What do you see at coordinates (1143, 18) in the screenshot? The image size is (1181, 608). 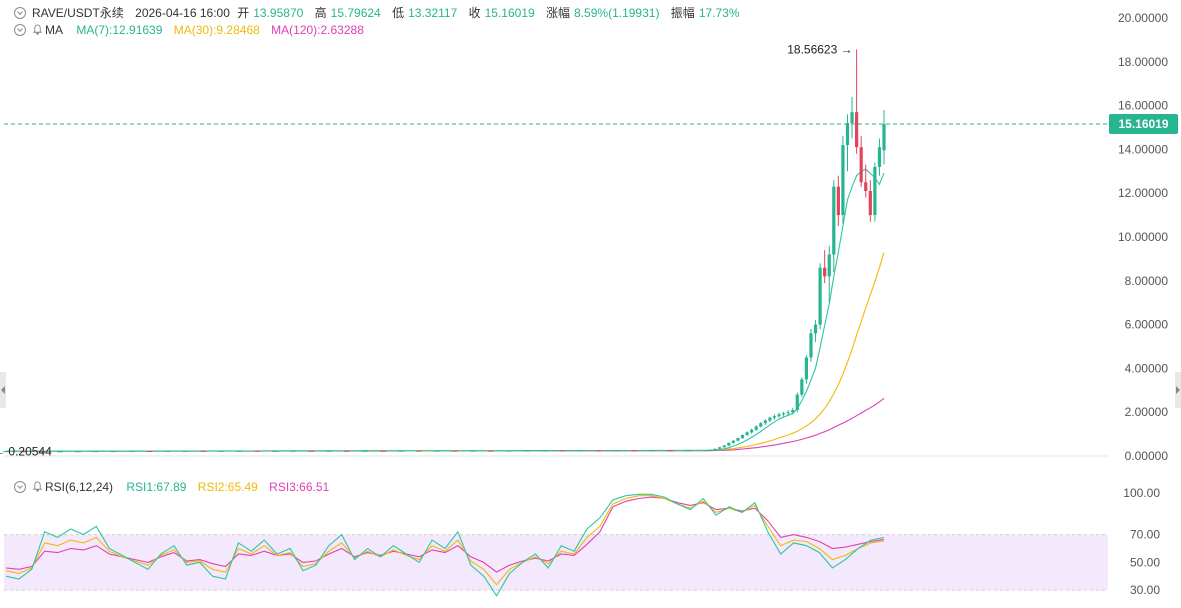 I see `price-tick-label: 20.00000` at bounding box center [1143, 18].